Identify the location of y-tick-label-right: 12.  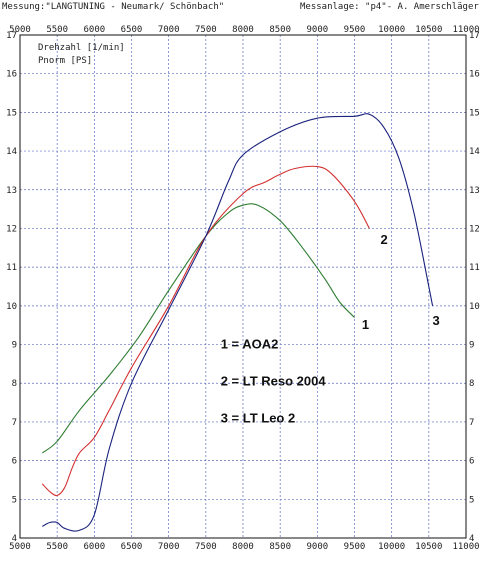
(474, 229).